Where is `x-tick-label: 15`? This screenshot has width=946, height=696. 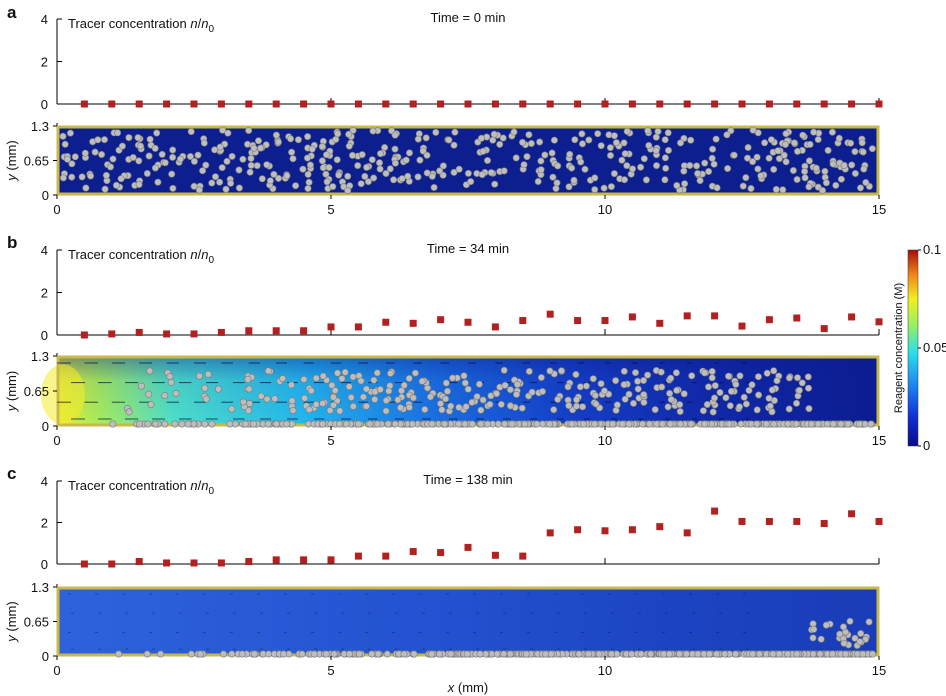
x-tick-label: 15 is located at coordinates (879, 440).